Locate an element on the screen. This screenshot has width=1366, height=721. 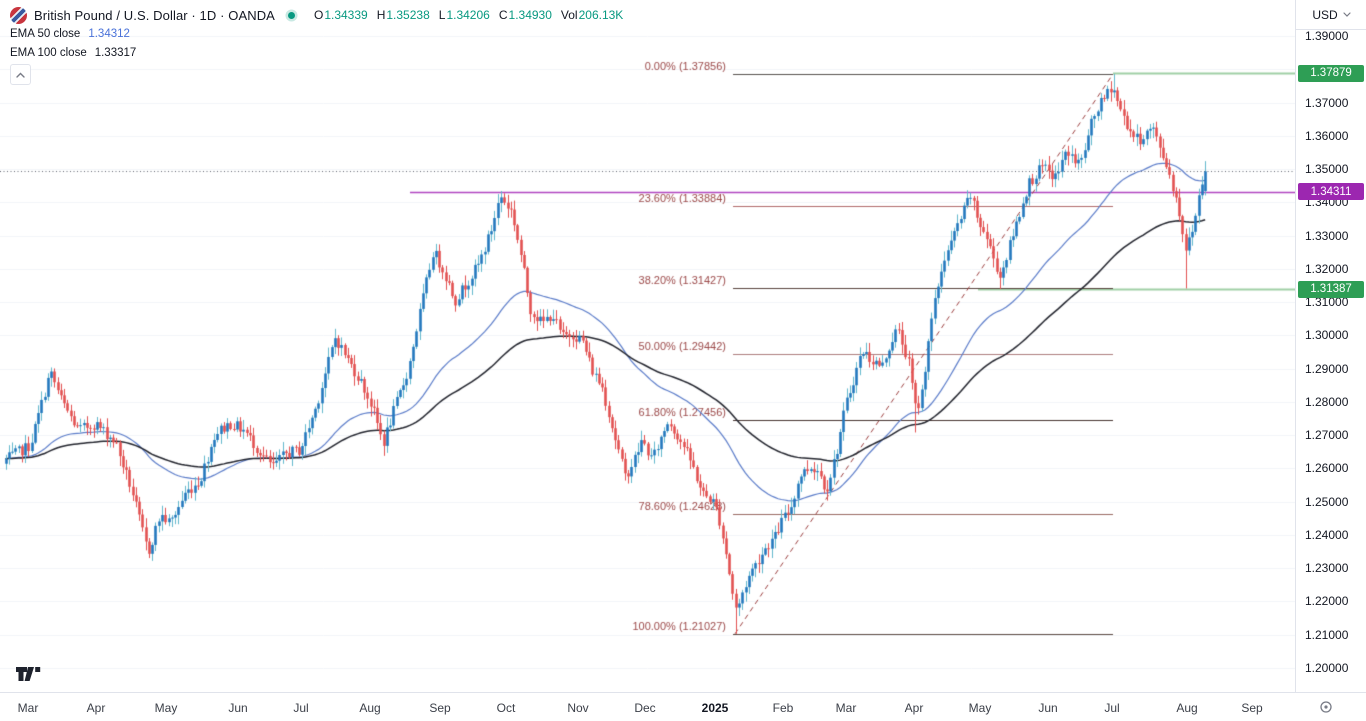
currency-selector: USD is located at coordinates (1331, 15).